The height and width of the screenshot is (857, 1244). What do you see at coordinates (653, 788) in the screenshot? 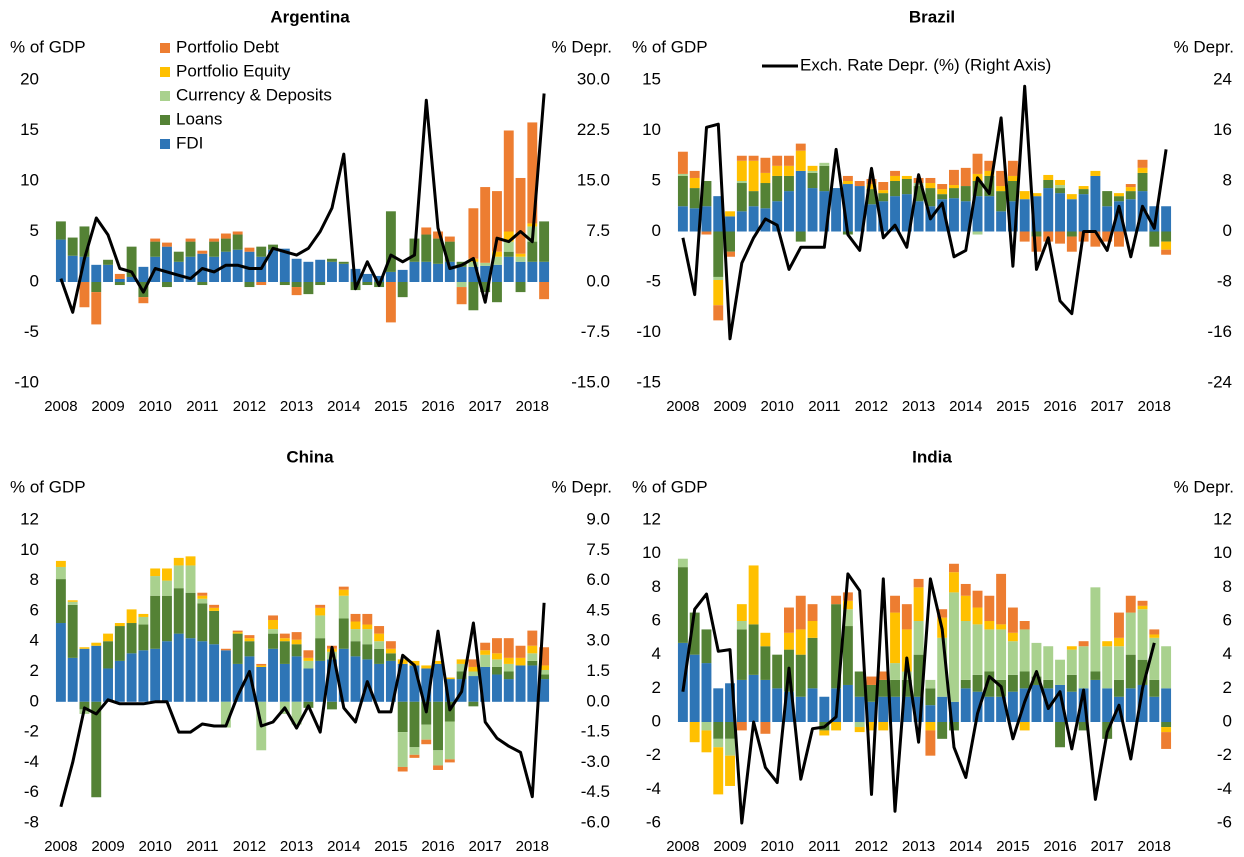
I see `y-tick-label: -4` at bounding box center [653, 788].